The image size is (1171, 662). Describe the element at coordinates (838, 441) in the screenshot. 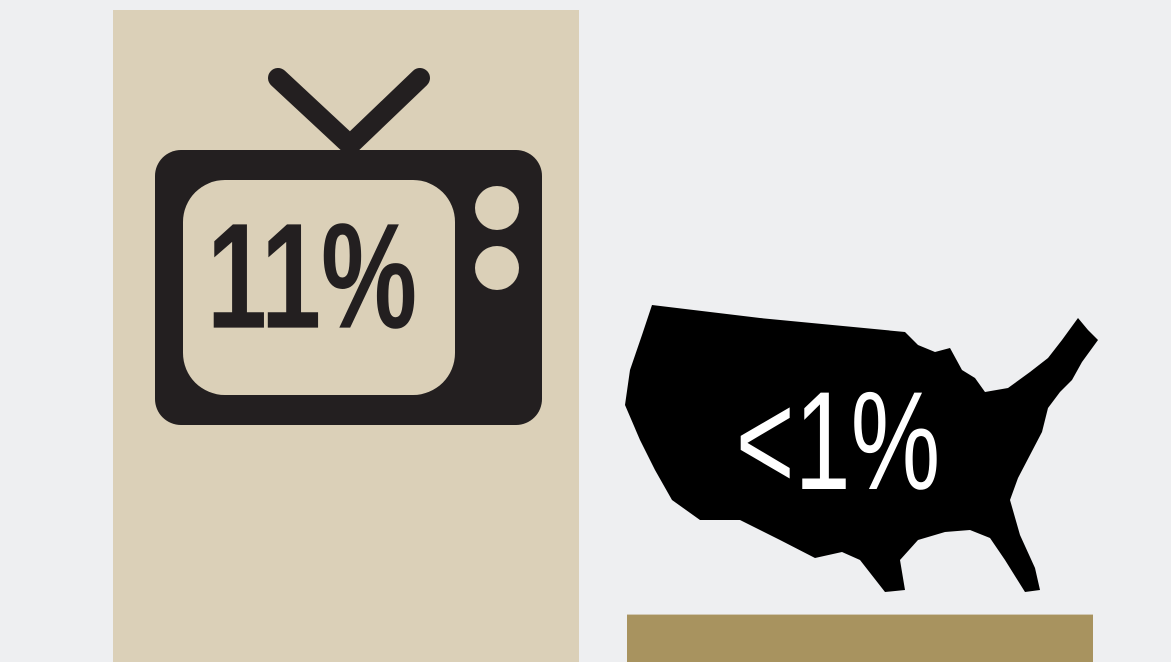

I see `value-label: <1%` at that location.